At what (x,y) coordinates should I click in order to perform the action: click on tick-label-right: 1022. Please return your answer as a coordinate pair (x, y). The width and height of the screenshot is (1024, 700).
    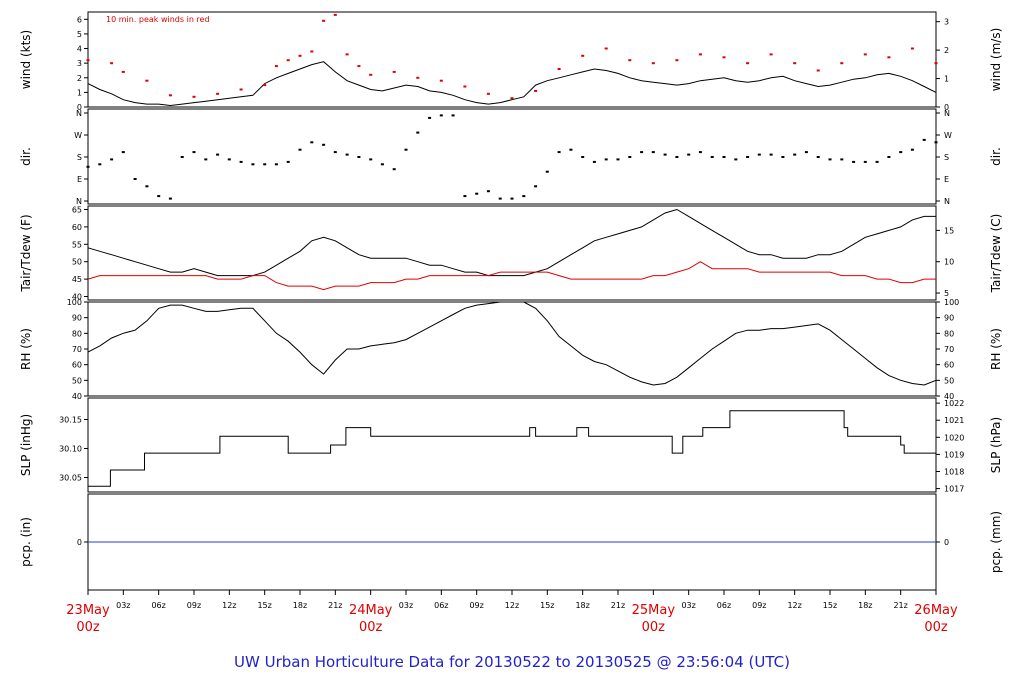
    Looking at the image, I should click on (954, 403).